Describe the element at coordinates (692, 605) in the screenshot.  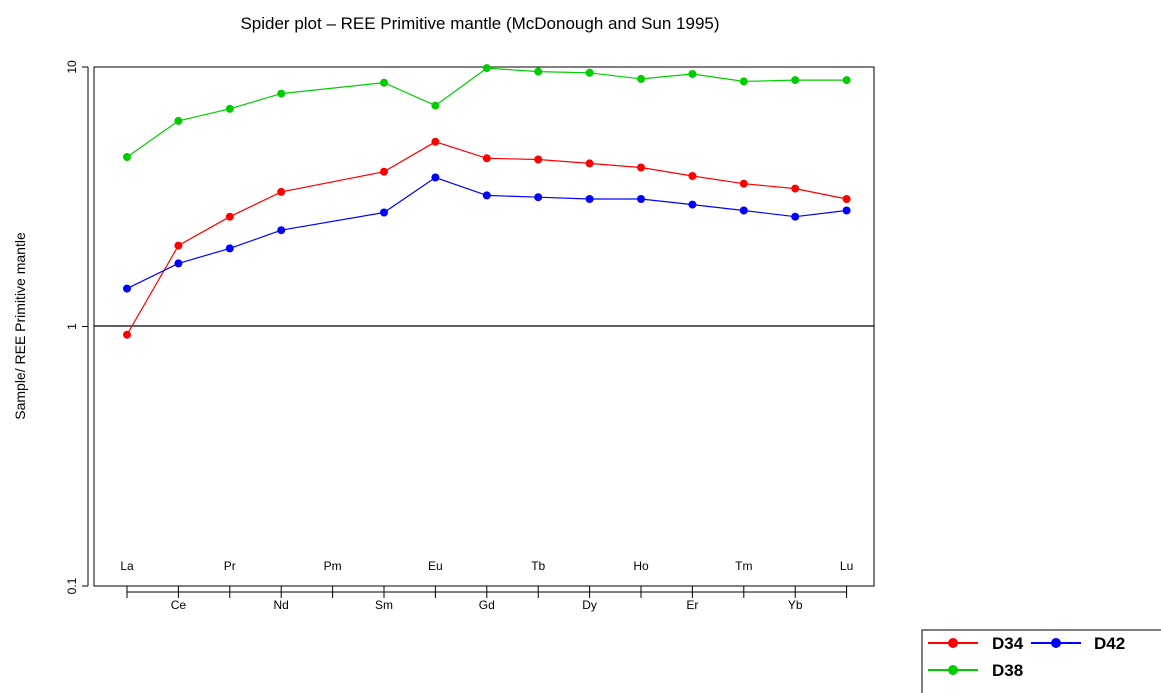
I see `x-tick-label: Er` at that location.